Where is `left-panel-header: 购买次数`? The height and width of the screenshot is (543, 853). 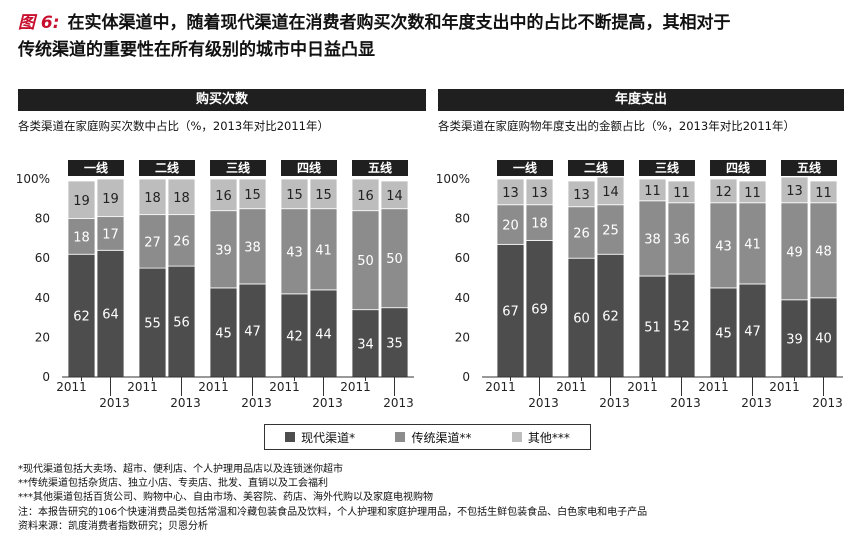 left-panel-header: 购买次数 is located at coordinates (222, 100).